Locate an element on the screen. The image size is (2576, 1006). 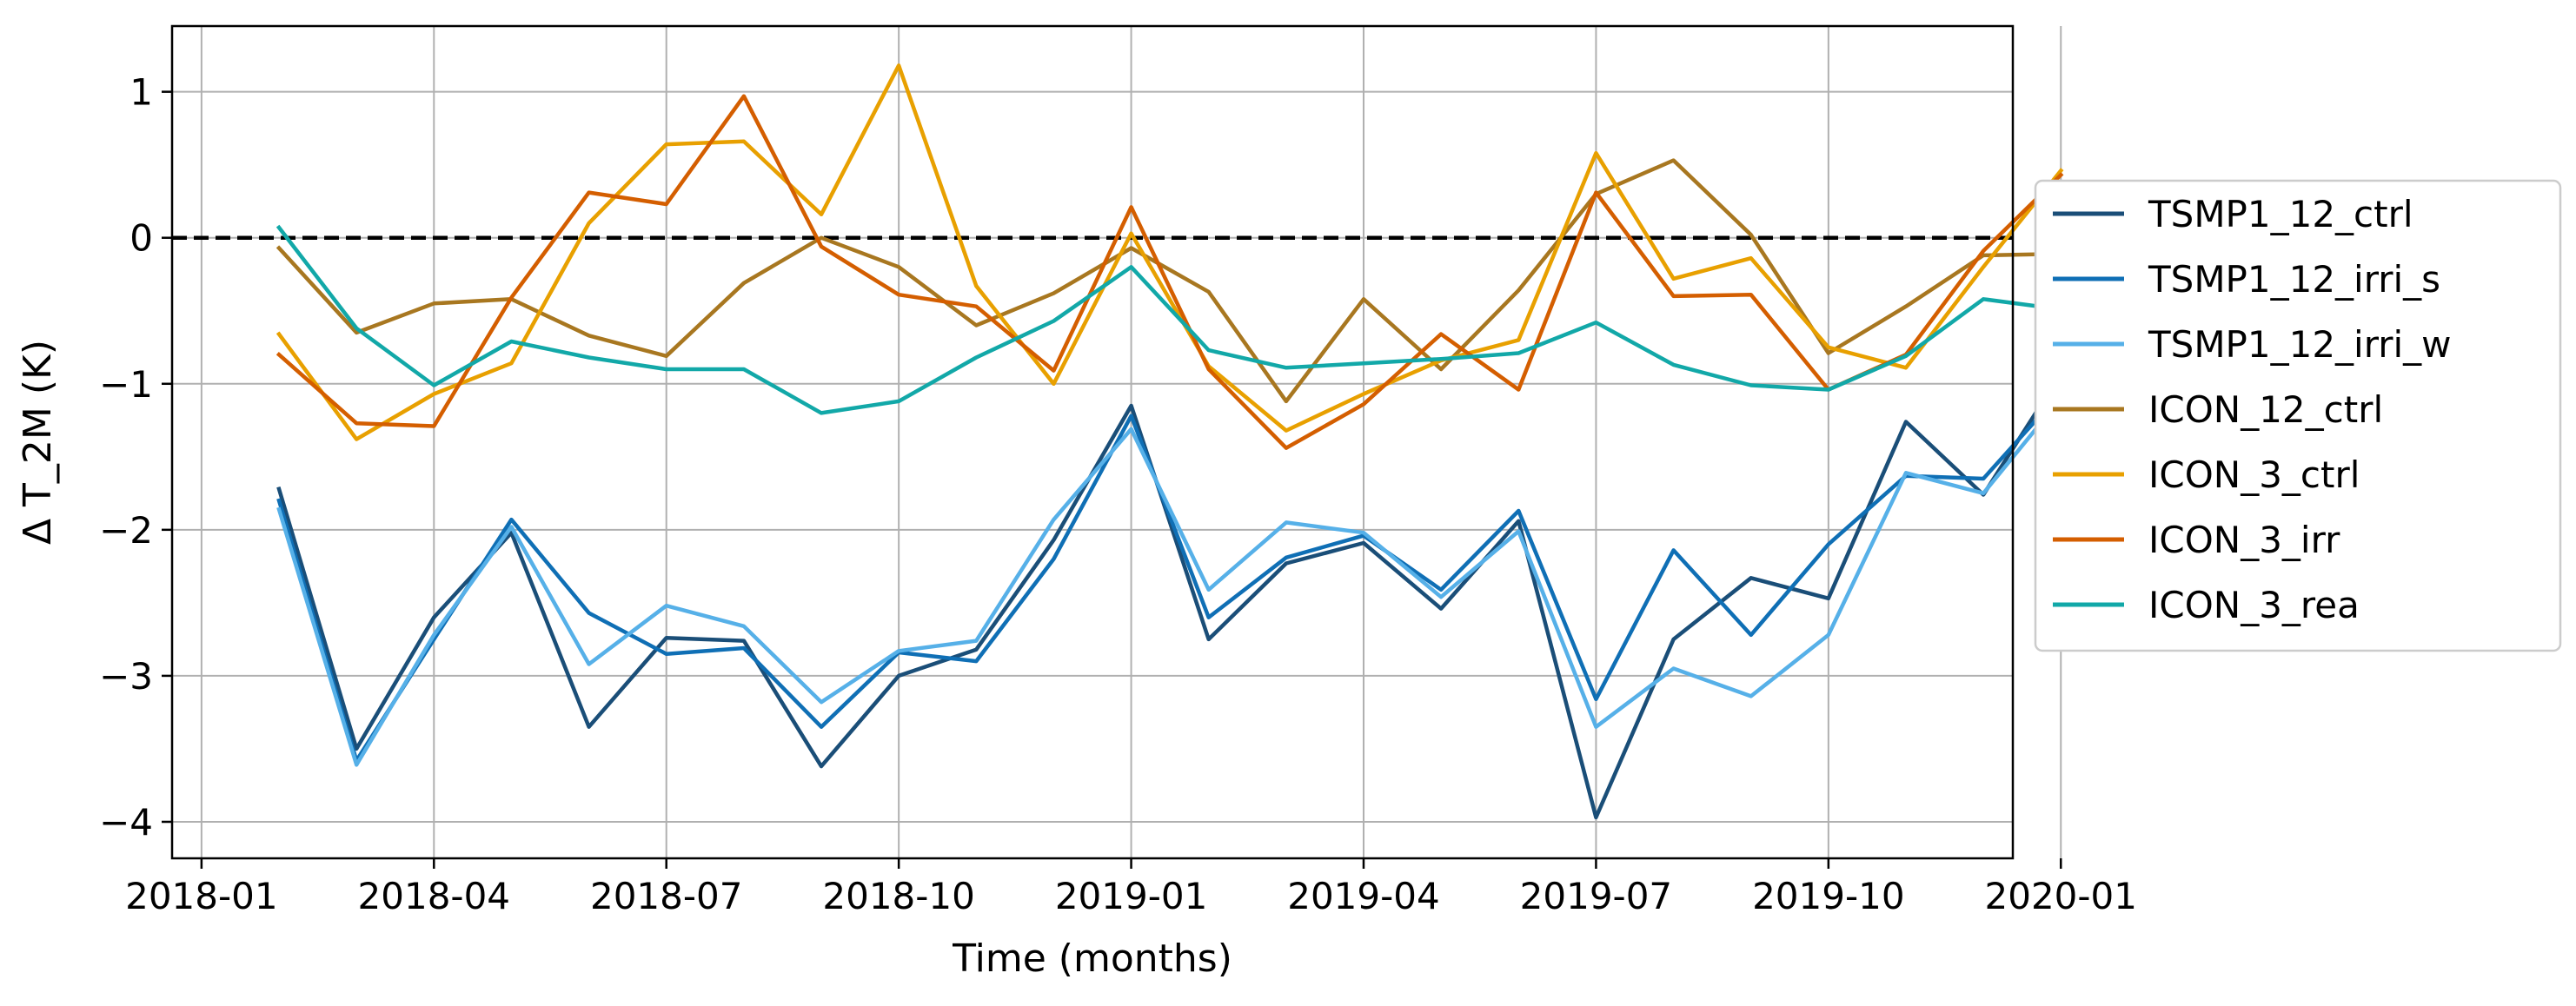
x-tick-label: 2019-07 is located at coordinates (1596, 896).